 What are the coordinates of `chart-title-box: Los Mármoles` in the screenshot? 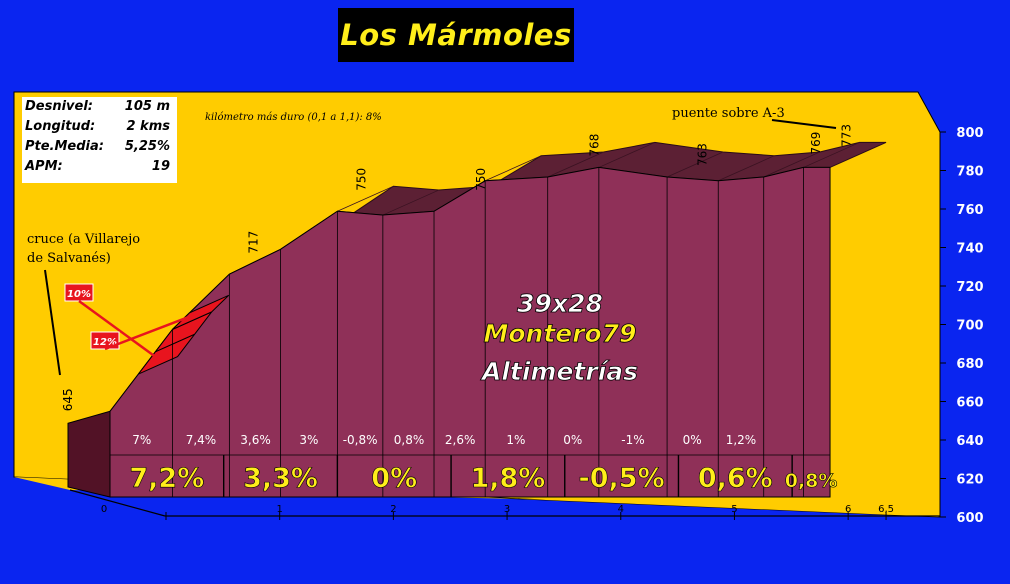 It's located at (456, 35).